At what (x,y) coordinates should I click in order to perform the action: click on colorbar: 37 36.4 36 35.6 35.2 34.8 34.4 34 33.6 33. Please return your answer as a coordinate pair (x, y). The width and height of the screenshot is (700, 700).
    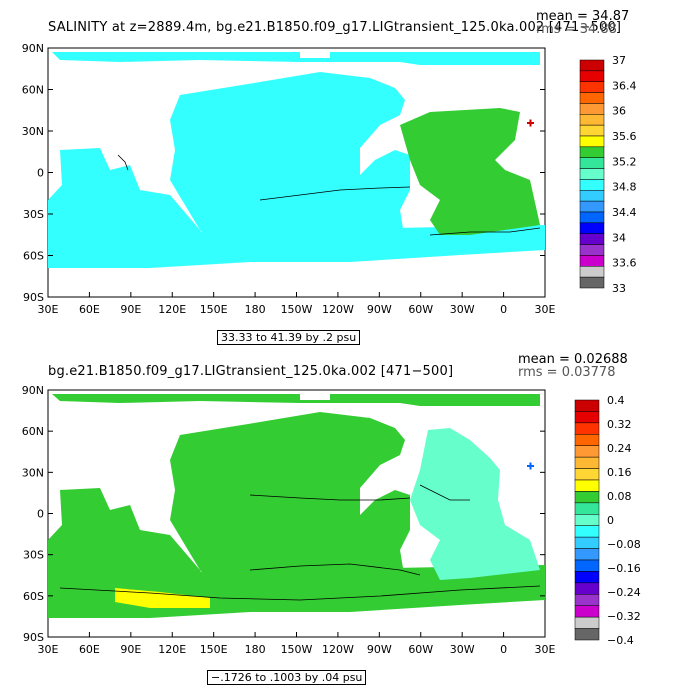
    Looking at the image, I should click on (608, 174).